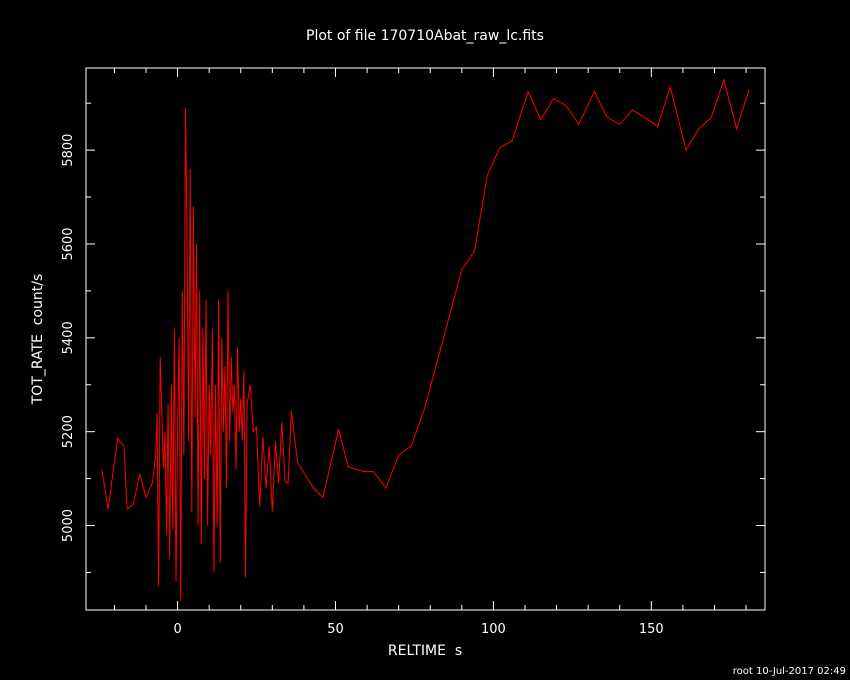 Image resolution: width=850 pixels, height=680 pixels. I want to click on y-tick-label: 5800, so click(68, 150).